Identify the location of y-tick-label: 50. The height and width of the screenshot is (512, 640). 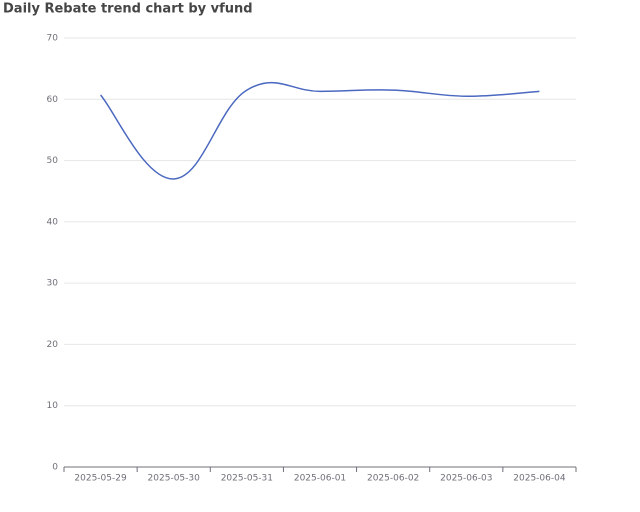
(53, 161).